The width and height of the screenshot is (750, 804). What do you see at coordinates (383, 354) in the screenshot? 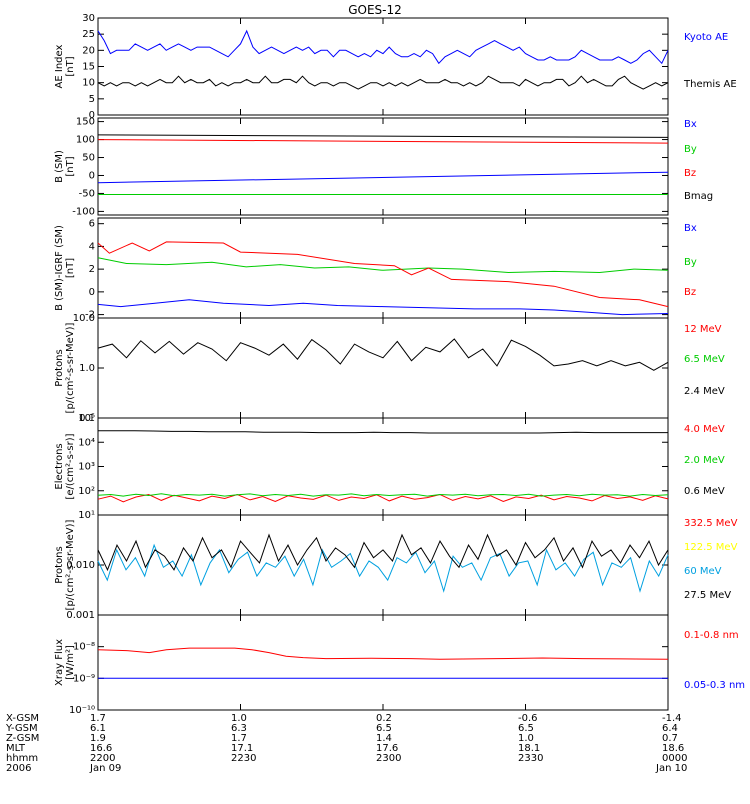
I see `series-line-2-4-mev` at bounding box center [383, 354].